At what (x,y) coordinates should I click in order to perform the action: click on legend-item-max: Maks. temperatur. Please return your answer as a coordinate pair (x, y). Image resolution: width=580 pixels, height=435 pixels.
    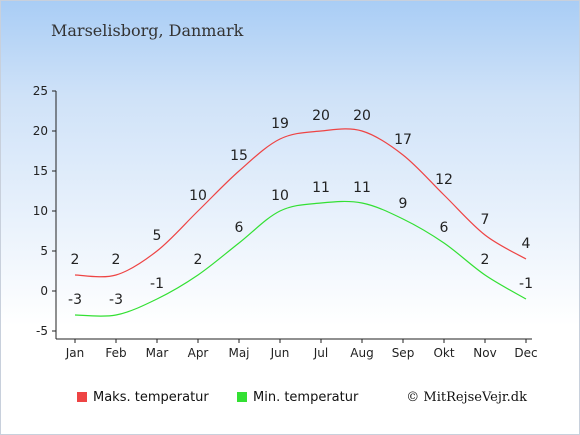
    Looking at the image, I should click on (143, 397).